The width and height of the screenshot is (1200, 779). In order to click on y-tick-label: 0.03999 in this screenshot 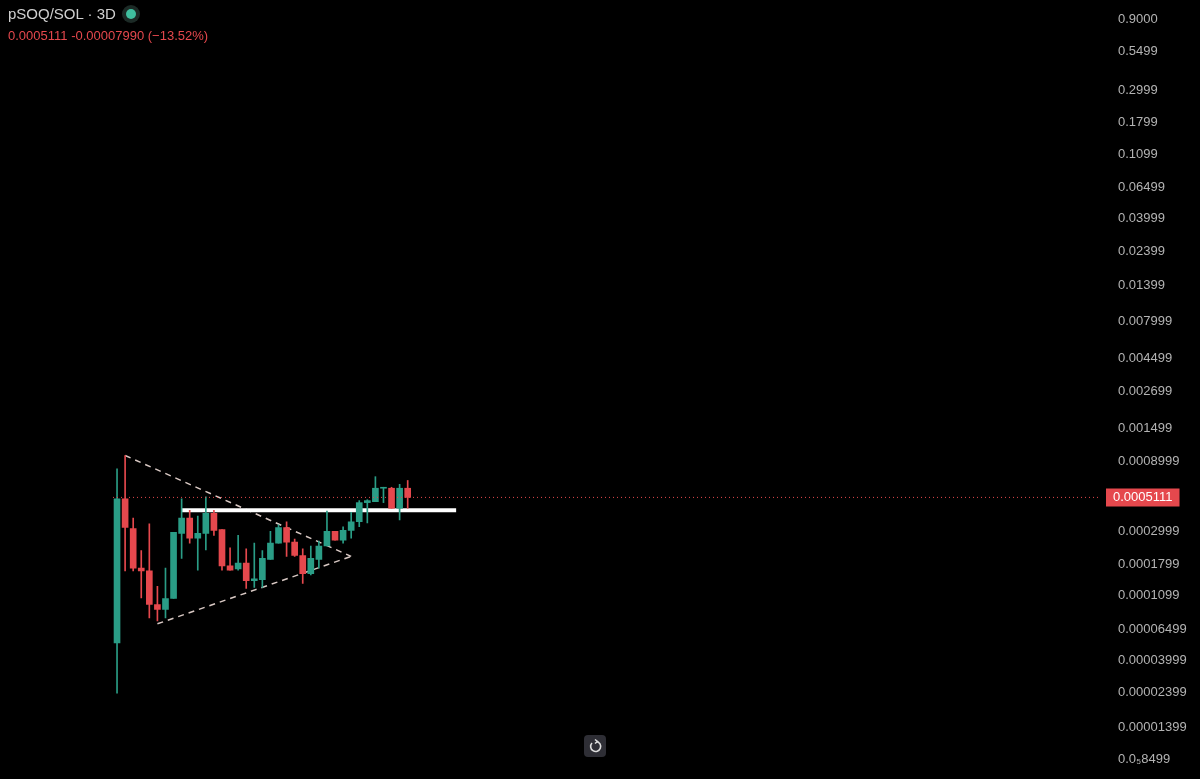, I will do `click(1141, 218)`.